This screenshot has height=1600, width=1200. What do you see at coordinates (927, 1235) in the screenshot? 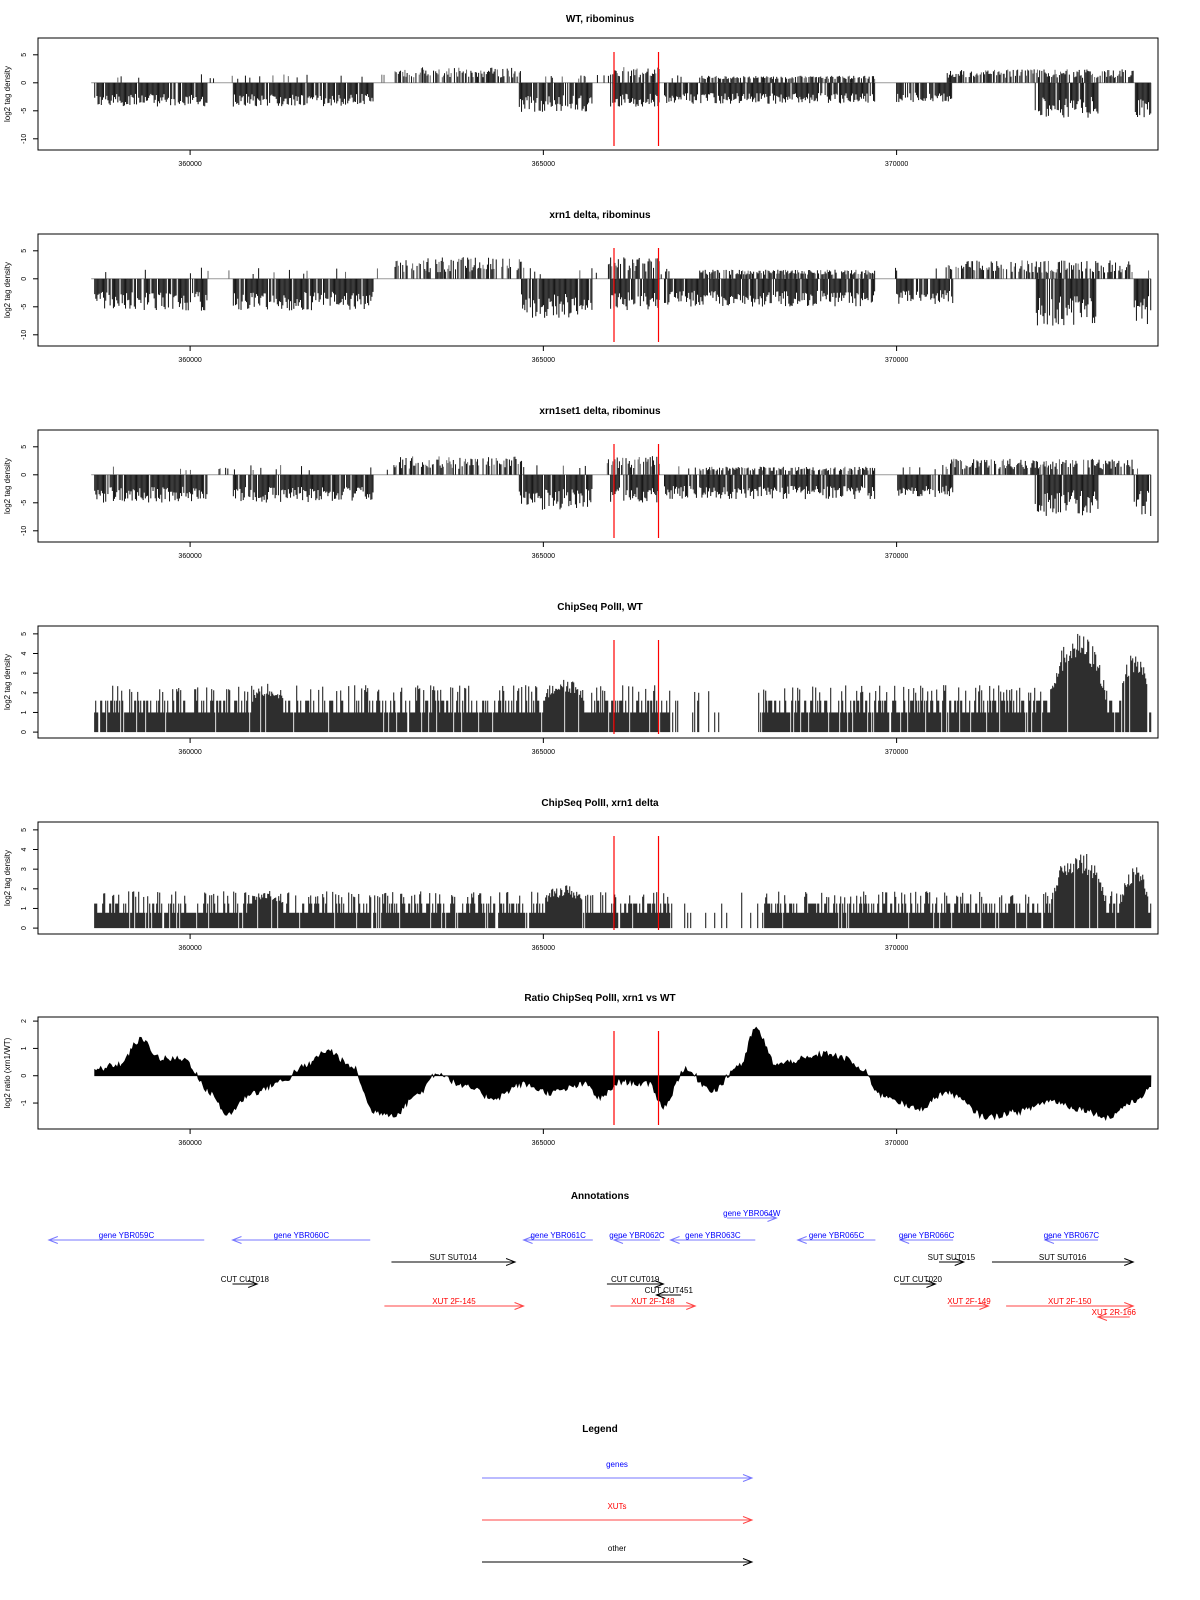
I see `feature-label: gene YBR066C` at bounding box center [927, 1235].